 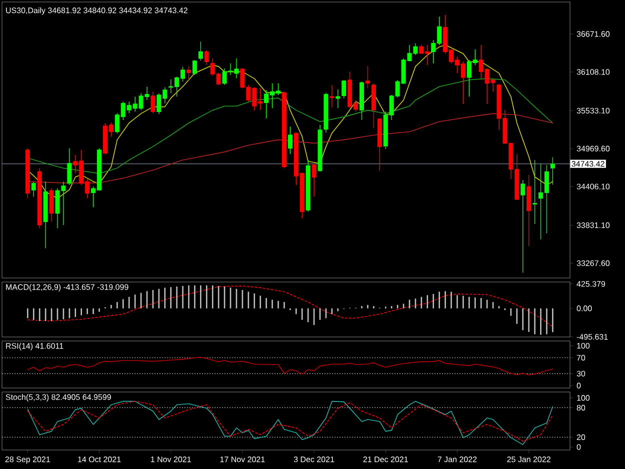 What do you see at coordinates (242, 459) in the screenshot?
I see `x-tick-label: 17 Nov 2021` at bounding box center [242, 459].